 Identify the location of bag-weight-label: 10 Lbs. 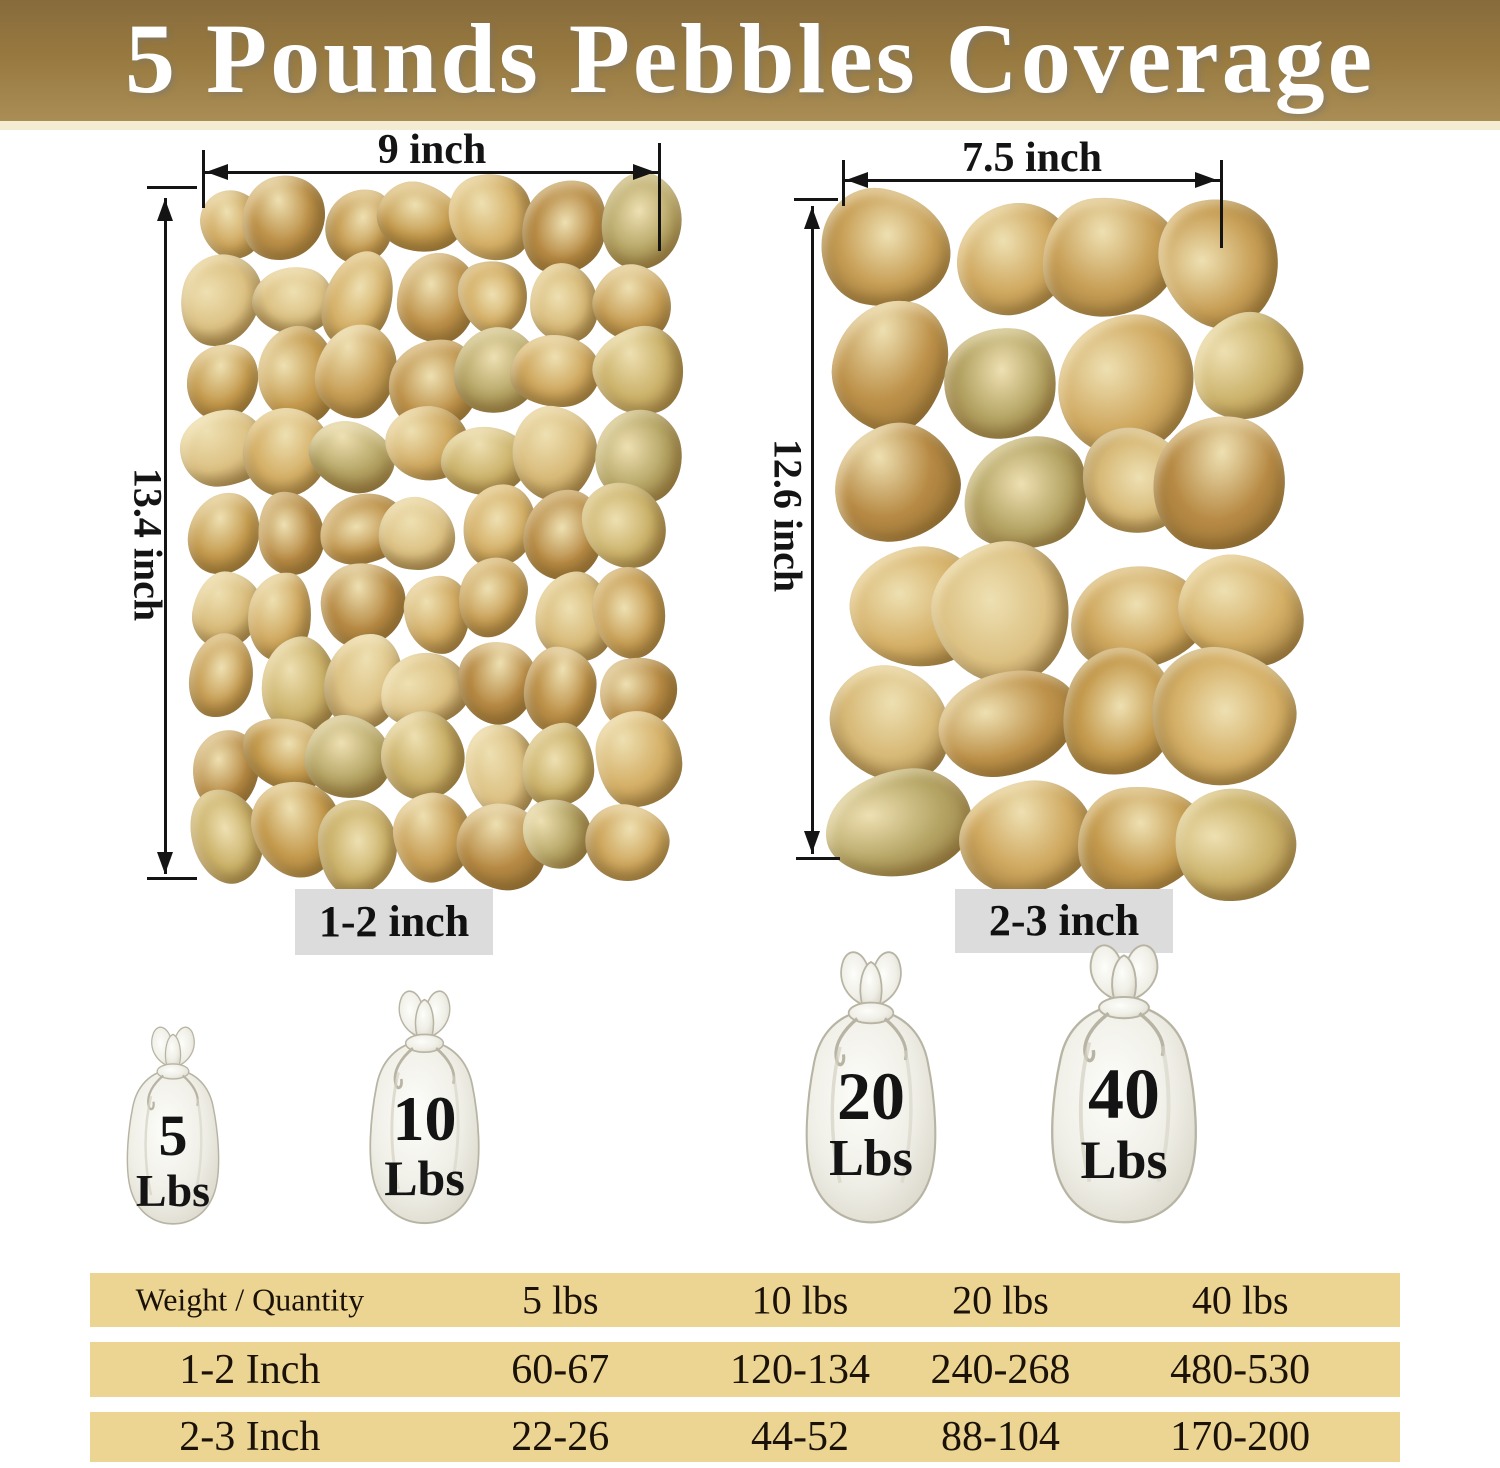
(424, 1144).